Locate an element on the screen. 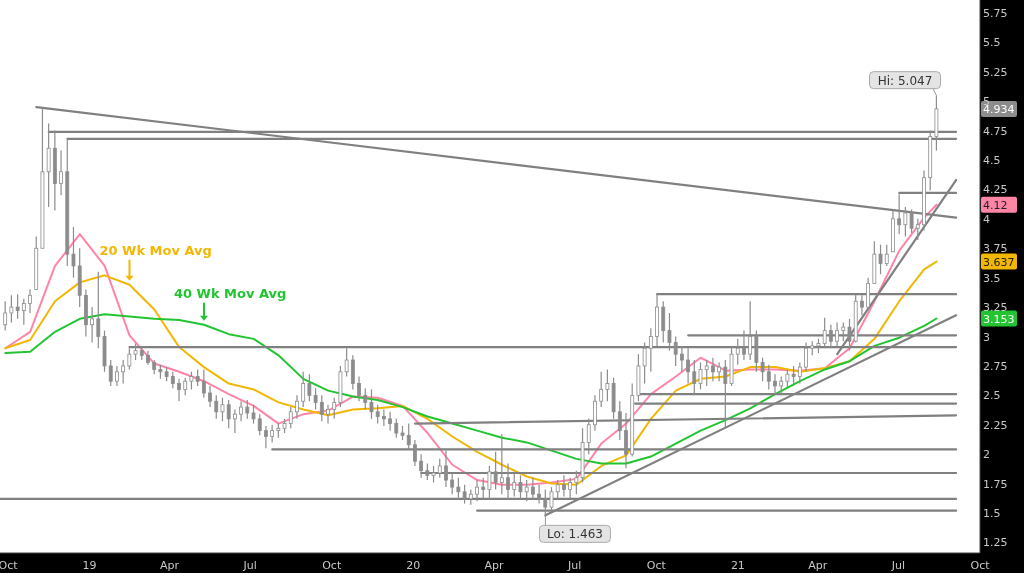 Image resolution: width=1024 pixels, height=573 pixels. y-tick-label: 5.5 is located at coordinates (992, 43).